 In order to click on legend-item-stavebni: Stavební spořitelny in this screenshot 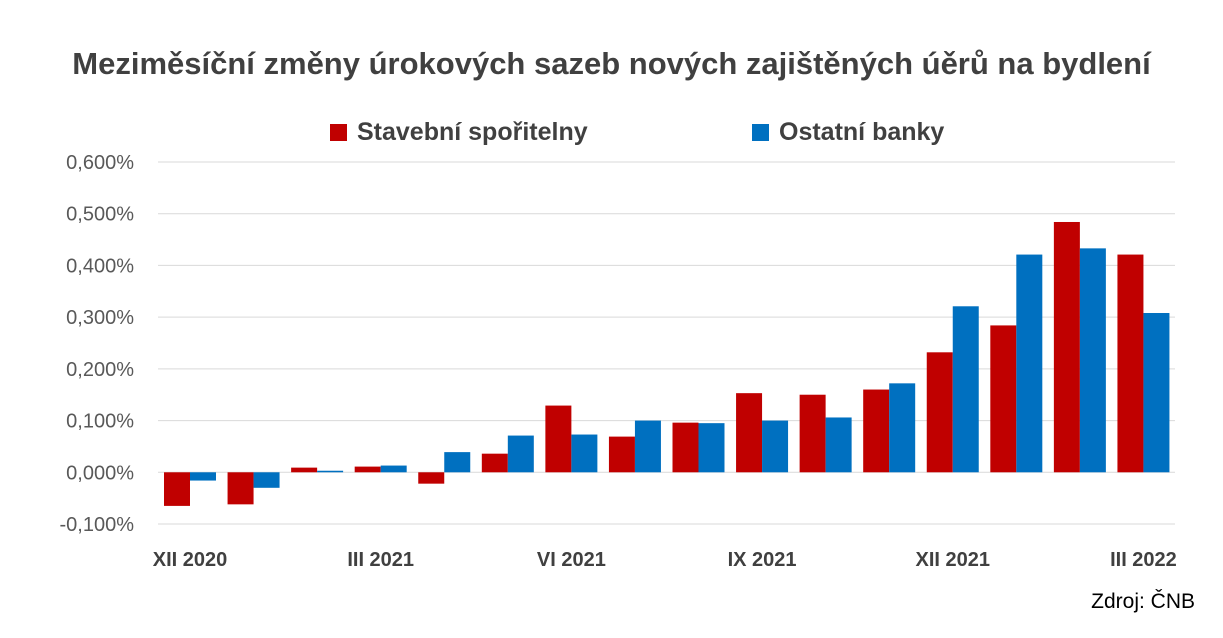, I will do `click(459, 132)`.